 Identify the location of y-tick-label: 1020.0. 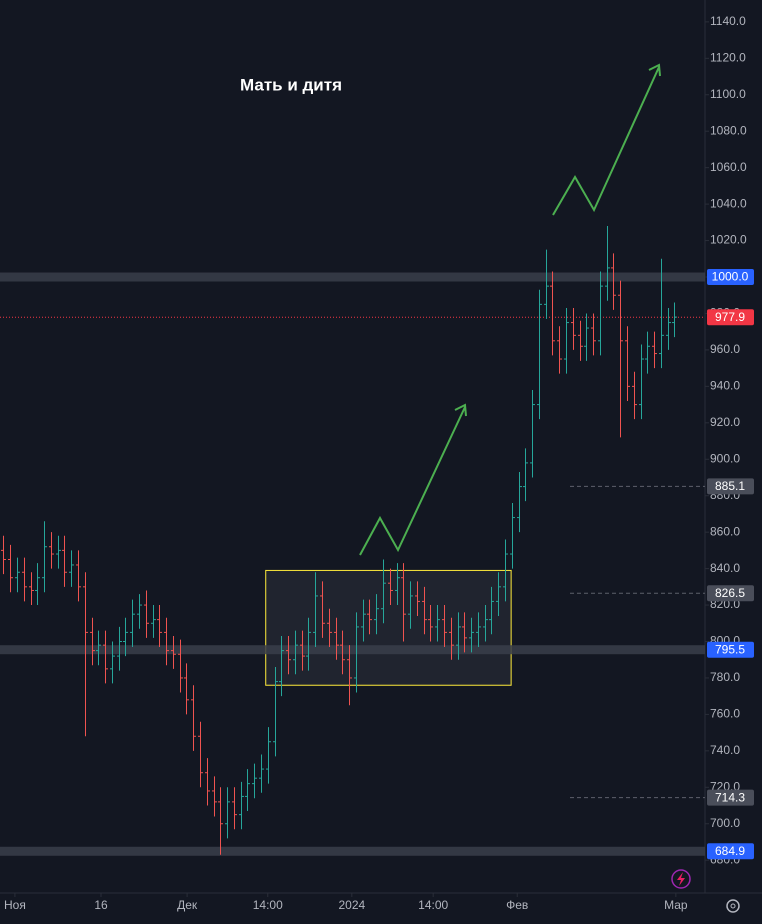
(728, 240).